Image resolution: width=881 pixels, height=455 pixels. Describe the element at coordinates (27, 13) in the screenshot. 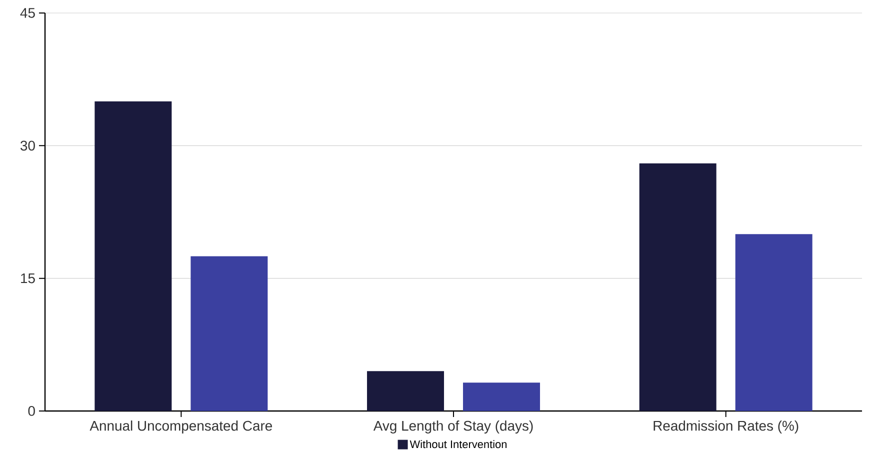

I see `y-tick-label: 45` at that location.